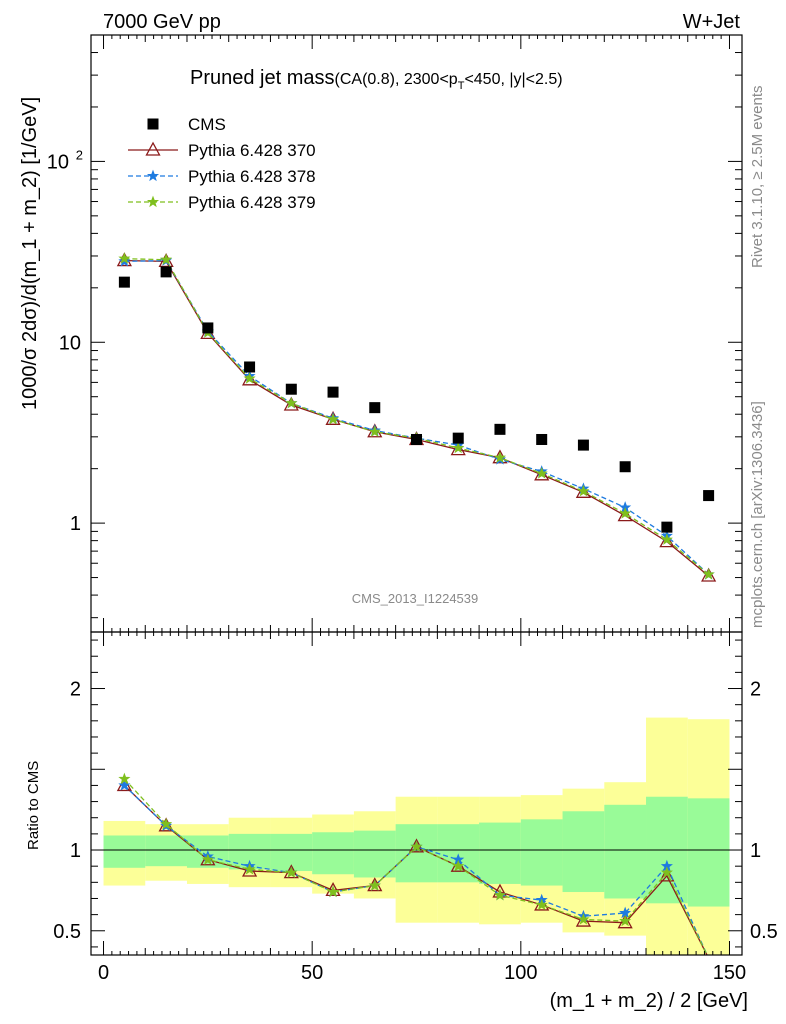  What do you see at coordinates (75, 690) in the screenshot?
I see `y-tick-label: 2` at bounding box center [75, 690].